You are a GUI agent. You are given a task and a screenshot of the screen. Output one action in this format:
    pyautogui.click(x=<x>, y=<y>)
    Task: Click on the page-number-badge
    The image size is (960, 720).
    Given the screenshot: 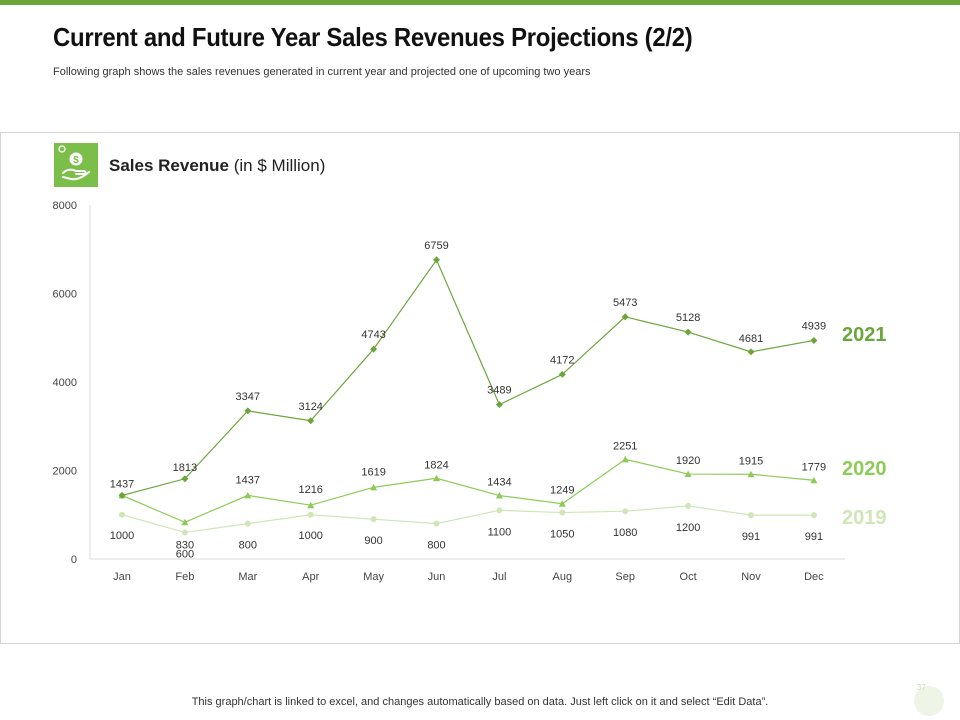 What is the action you would take?
    pyautogui.click(x=929, y=701)
    